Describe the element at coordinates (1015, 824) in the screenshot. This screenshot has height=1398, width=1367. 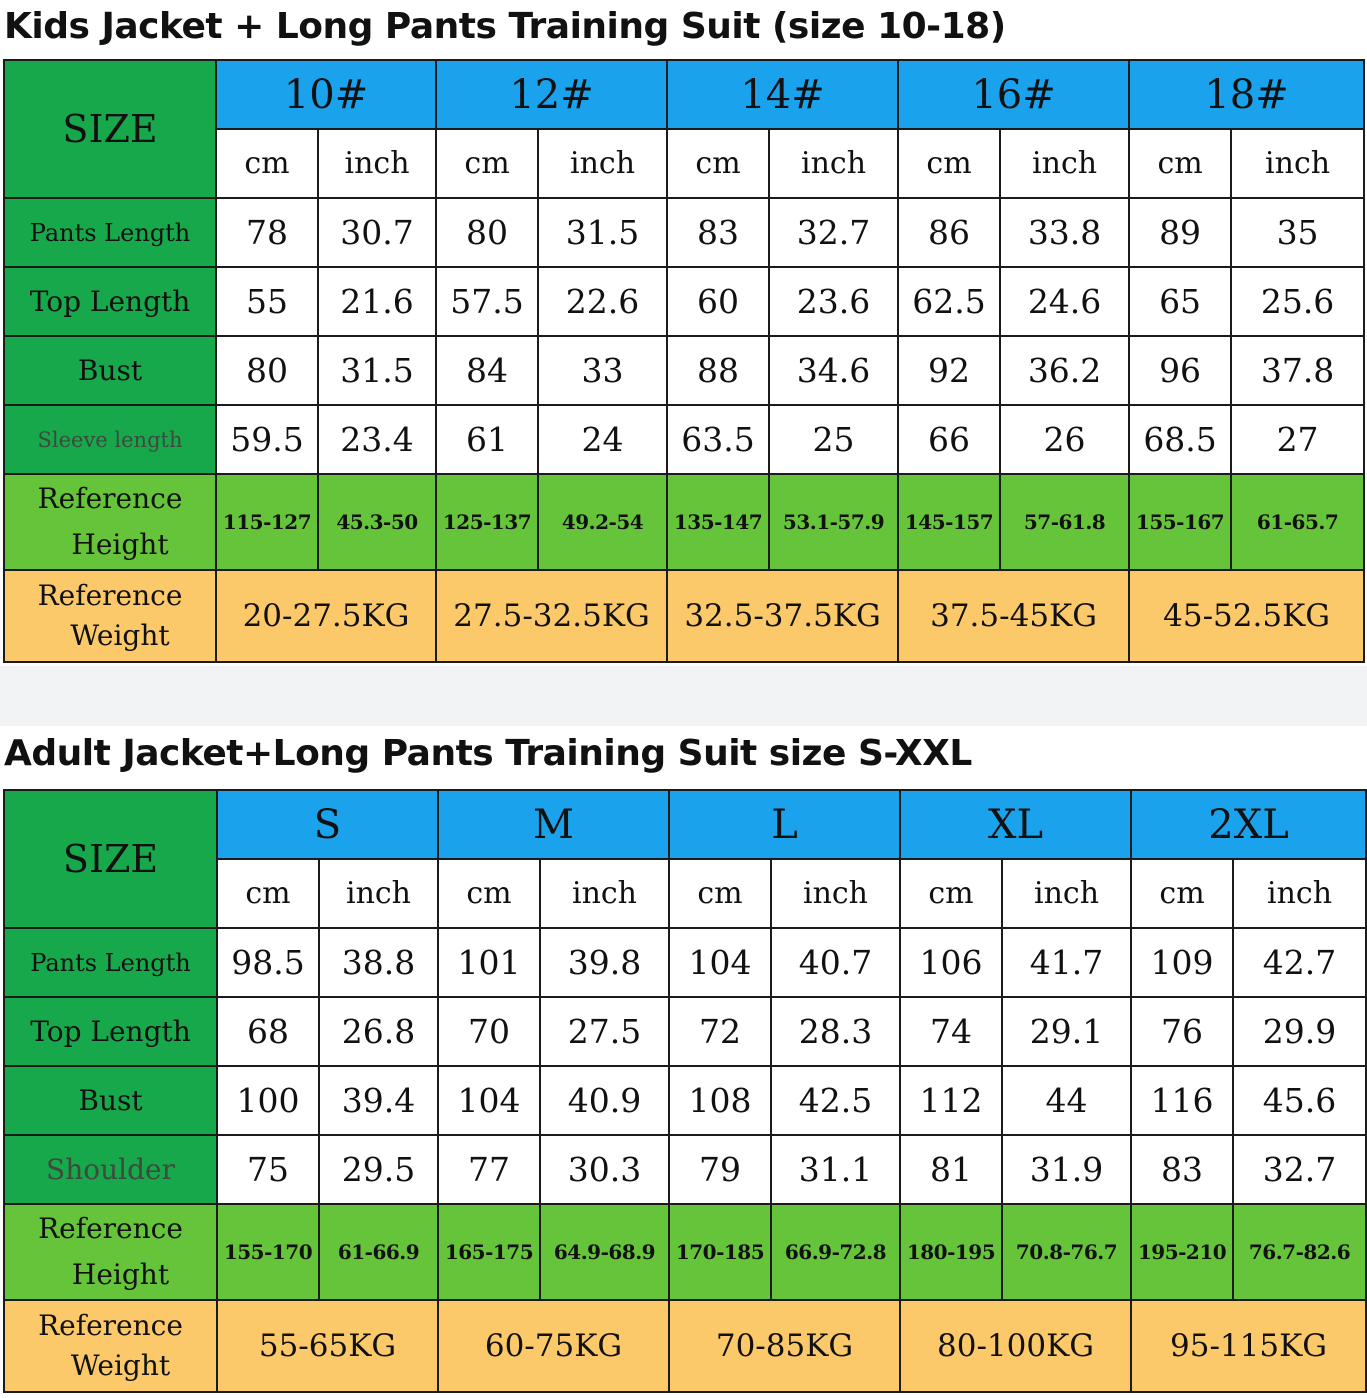
I see `size-column-header: XL` at that location.